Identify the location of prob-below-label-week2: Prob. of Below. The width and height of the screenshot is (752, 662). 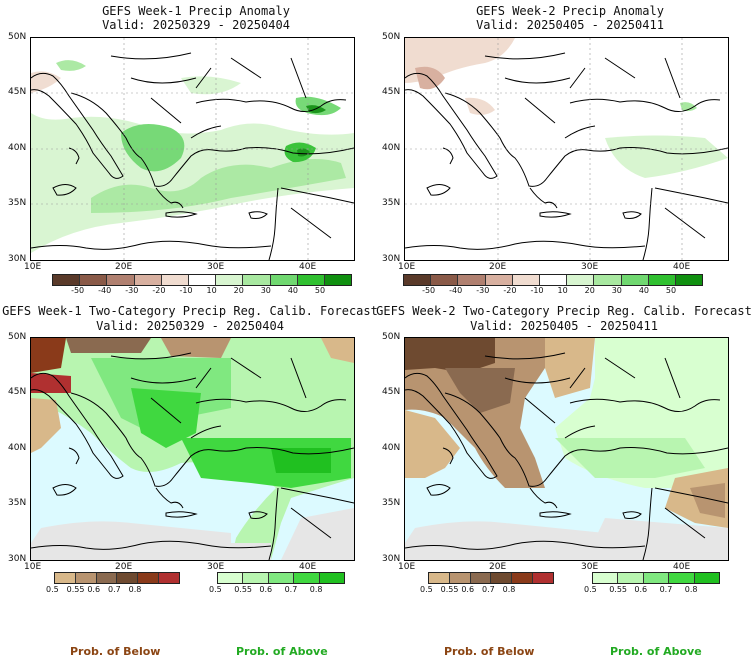
(489, 651).